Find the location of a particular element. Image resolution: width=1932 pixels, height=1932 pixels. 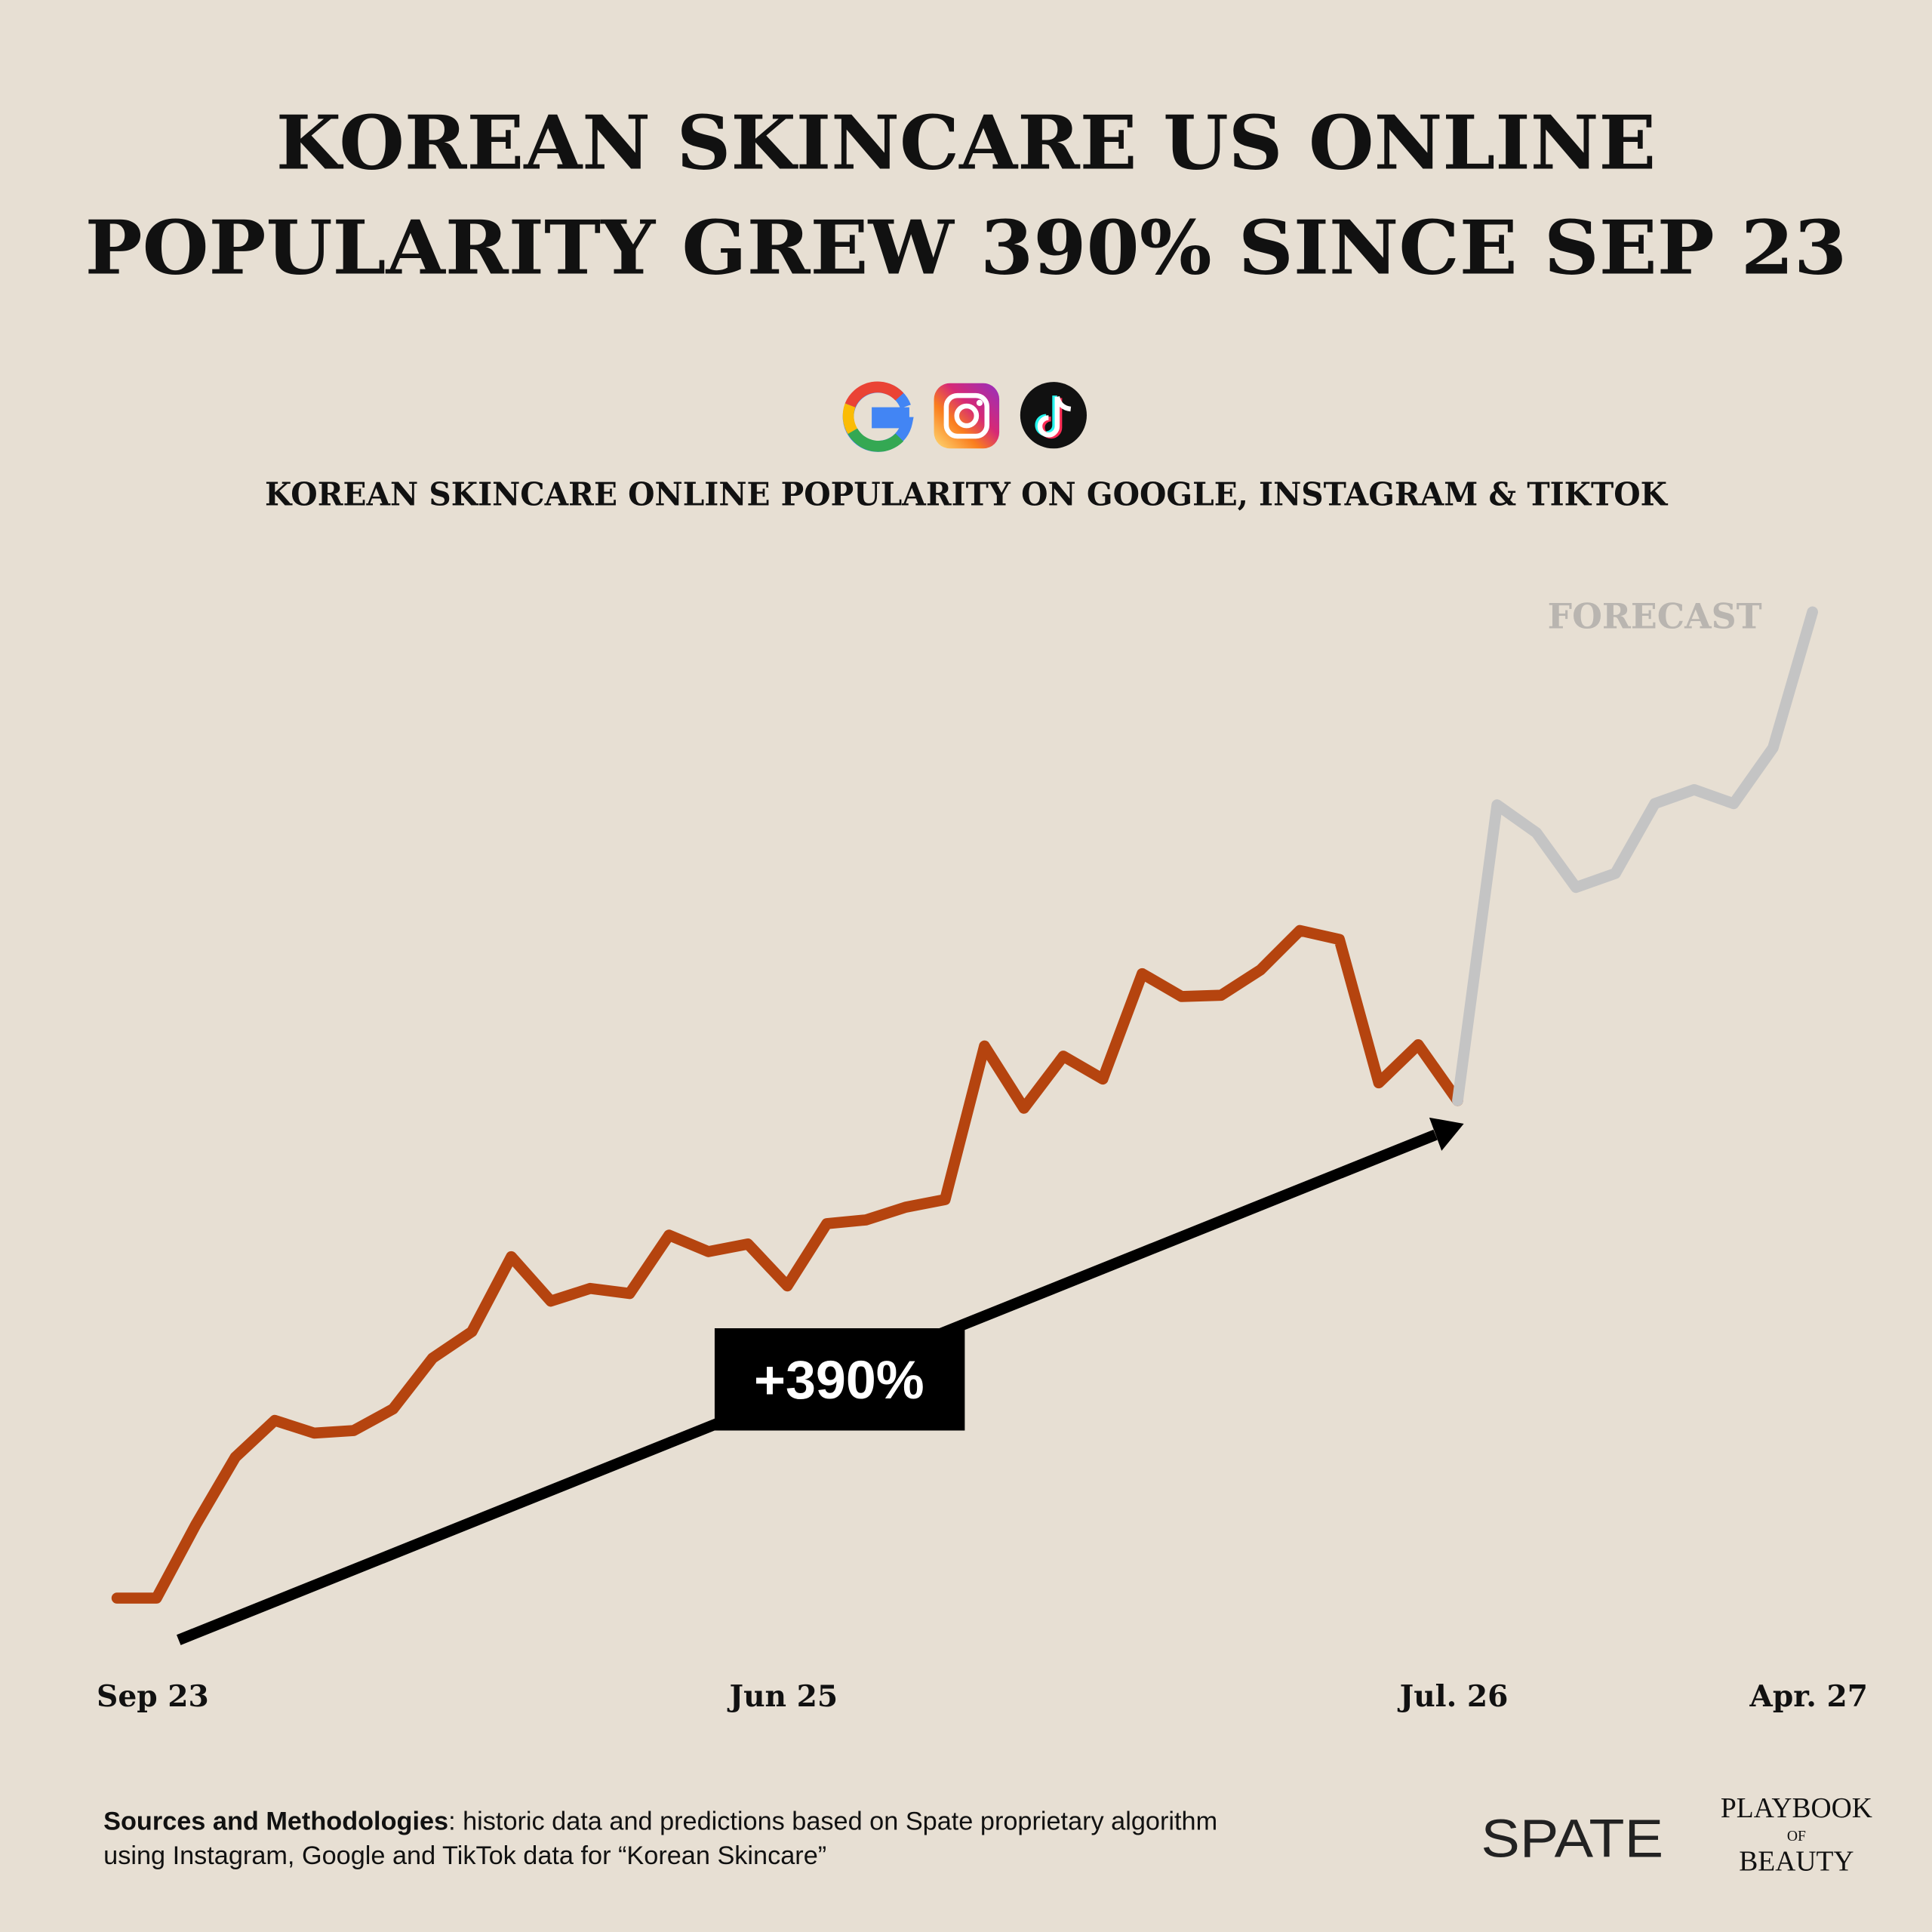

brand-playbook: PLAYBOOK is located at coordinates (1796, 1808).